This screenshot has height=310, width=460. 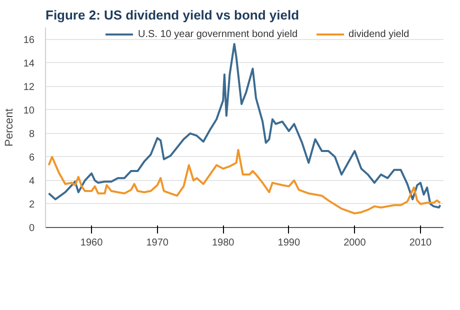 What do you see at coordinates (29, 40) in the screenshot?
I see `y-tick-label: 16` at bounding box center [29, 40].